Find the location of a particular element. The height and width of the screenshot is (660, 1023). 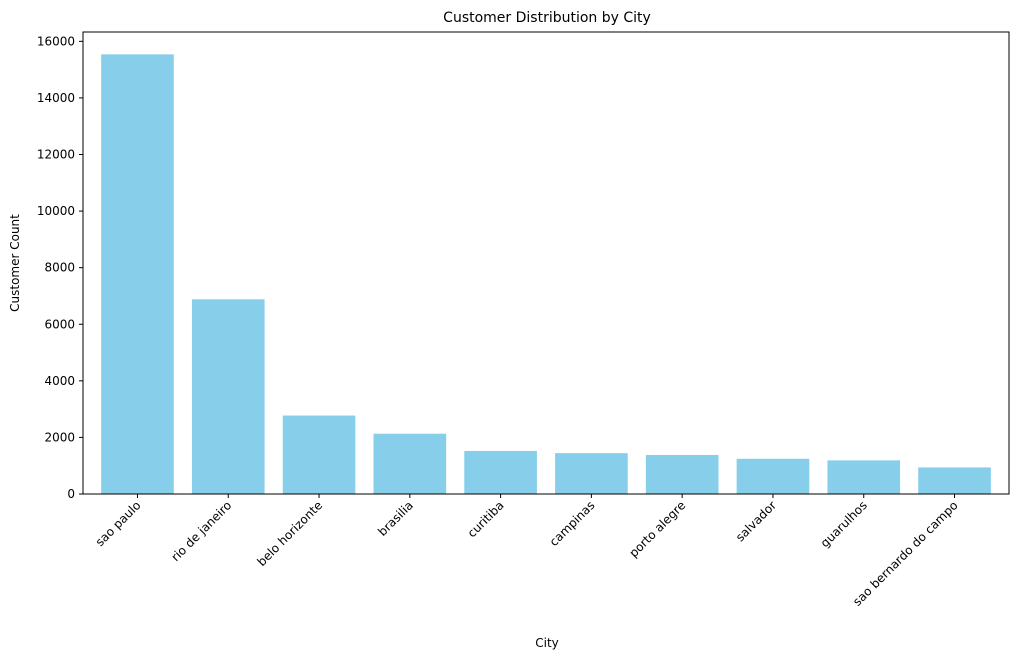

y-tick-label: 12000 is located at coordinates (56, 155).